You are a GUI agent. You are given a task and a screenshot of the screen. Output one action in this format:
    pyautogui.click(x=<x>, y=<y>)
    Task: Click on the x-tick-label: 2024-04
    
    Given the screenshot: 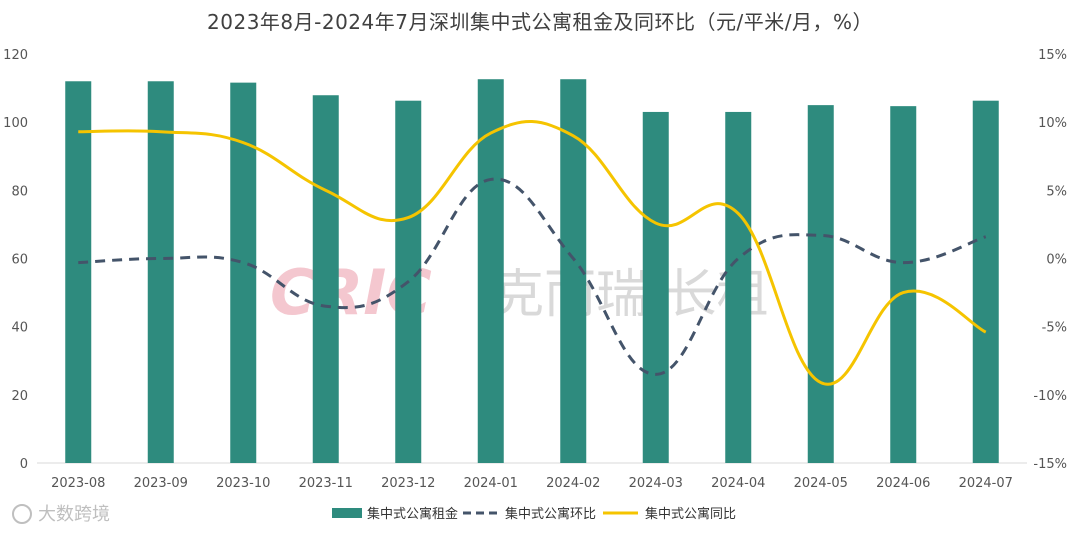 What is the action you would take?
    pyautogui.click(x=738, y=483)
    